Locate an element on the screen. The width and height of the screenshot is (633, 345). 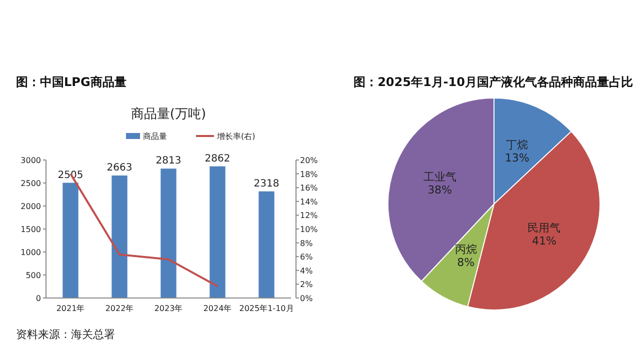
chart-subtitle: 商品量(万吨) is located at coordinates (168, 114).